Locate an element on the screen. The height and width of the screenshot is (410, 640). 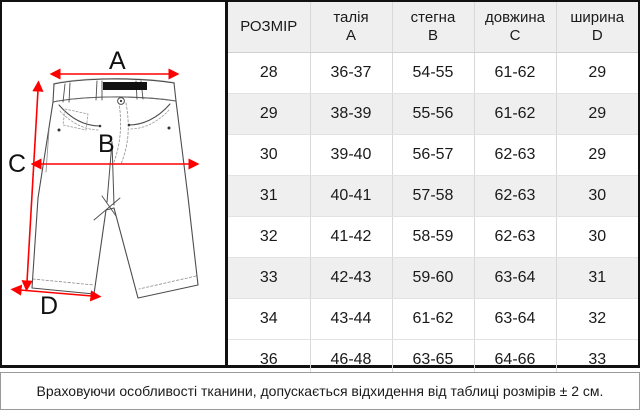
column-header-waist-line2: A is located at coordinates (350, 35).